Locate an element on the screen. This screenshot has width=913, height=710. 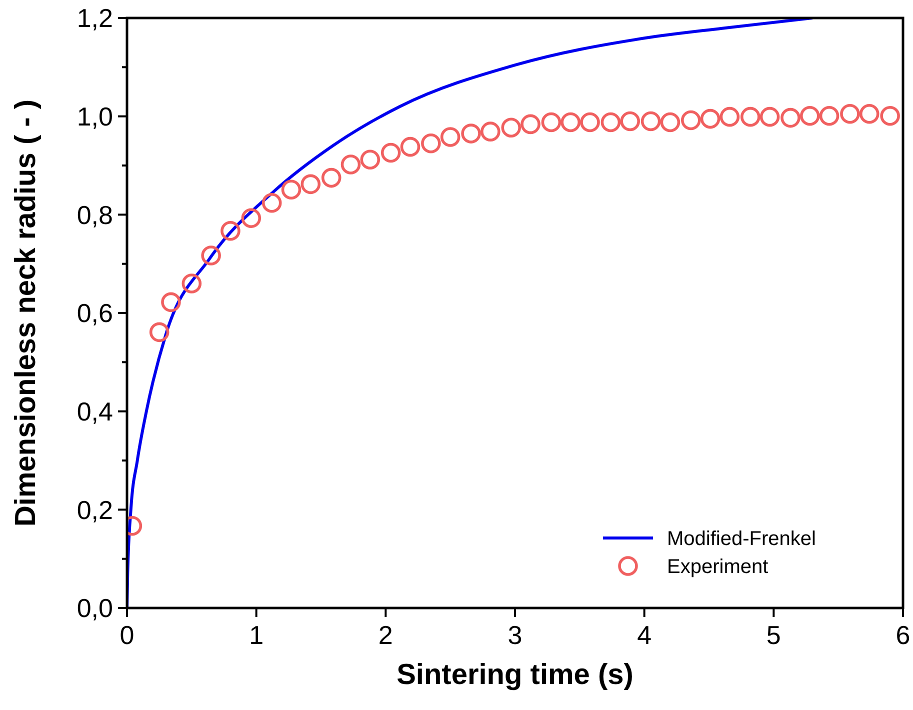
y-tick-label: 0,0 is located at coordinates (94, 608).